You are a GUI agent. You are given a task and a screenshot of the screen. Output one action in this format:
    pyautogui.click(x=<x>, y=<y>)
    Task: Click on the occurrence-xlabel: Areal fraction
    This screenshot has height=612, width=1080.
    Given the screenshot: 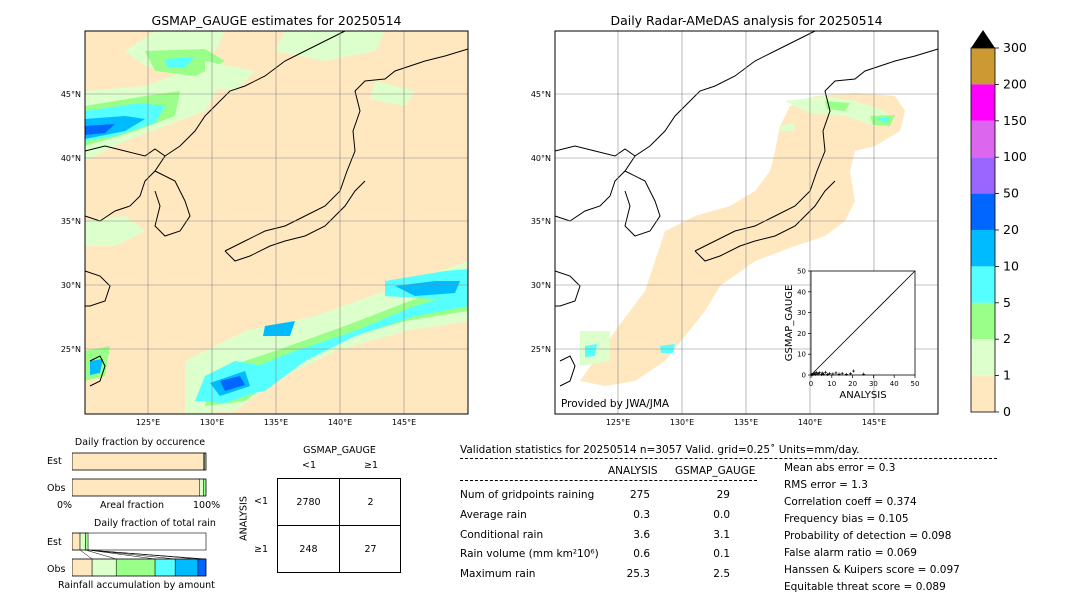 What is the action you would take?
    pyautogui.click(x=132, y=505)
    